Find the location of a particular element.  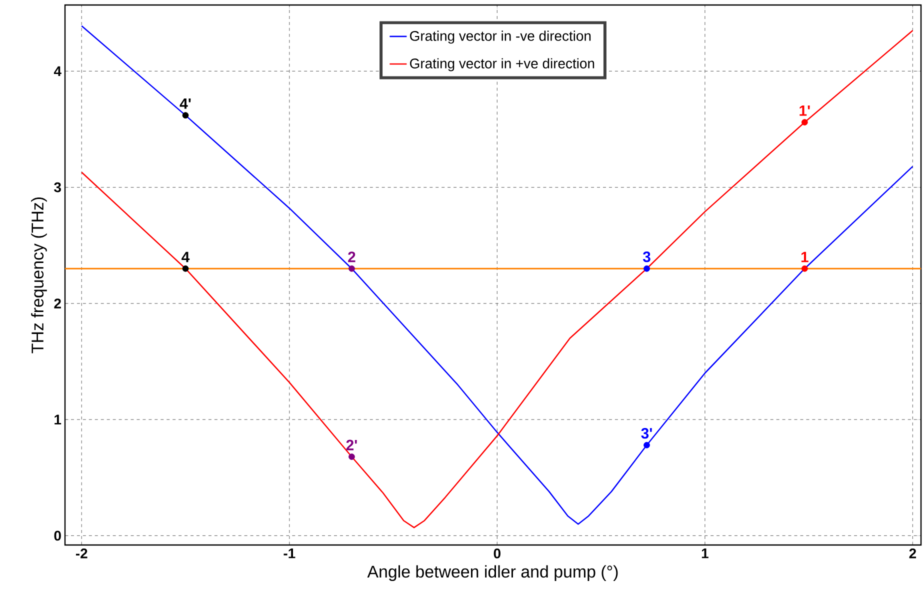

y-tick-label: 0 is located at coordinates (57, 535).